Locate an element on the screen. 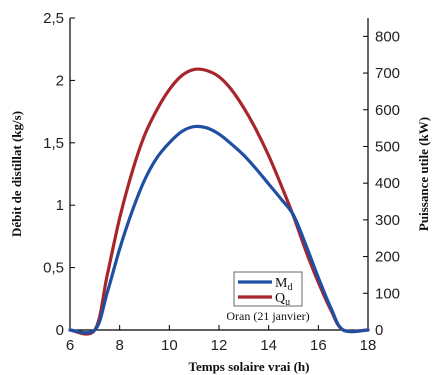 Image resolution: width=435 pixels, height=375 pixels. x-tick-label: 16 is located at coordinates (318, 345).